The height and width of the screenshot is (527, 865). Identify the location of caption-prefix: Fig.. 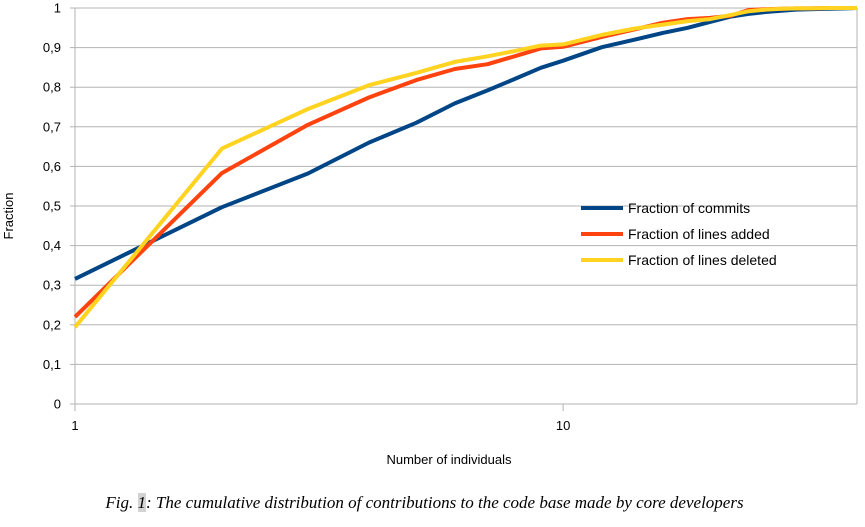
(121, 502).